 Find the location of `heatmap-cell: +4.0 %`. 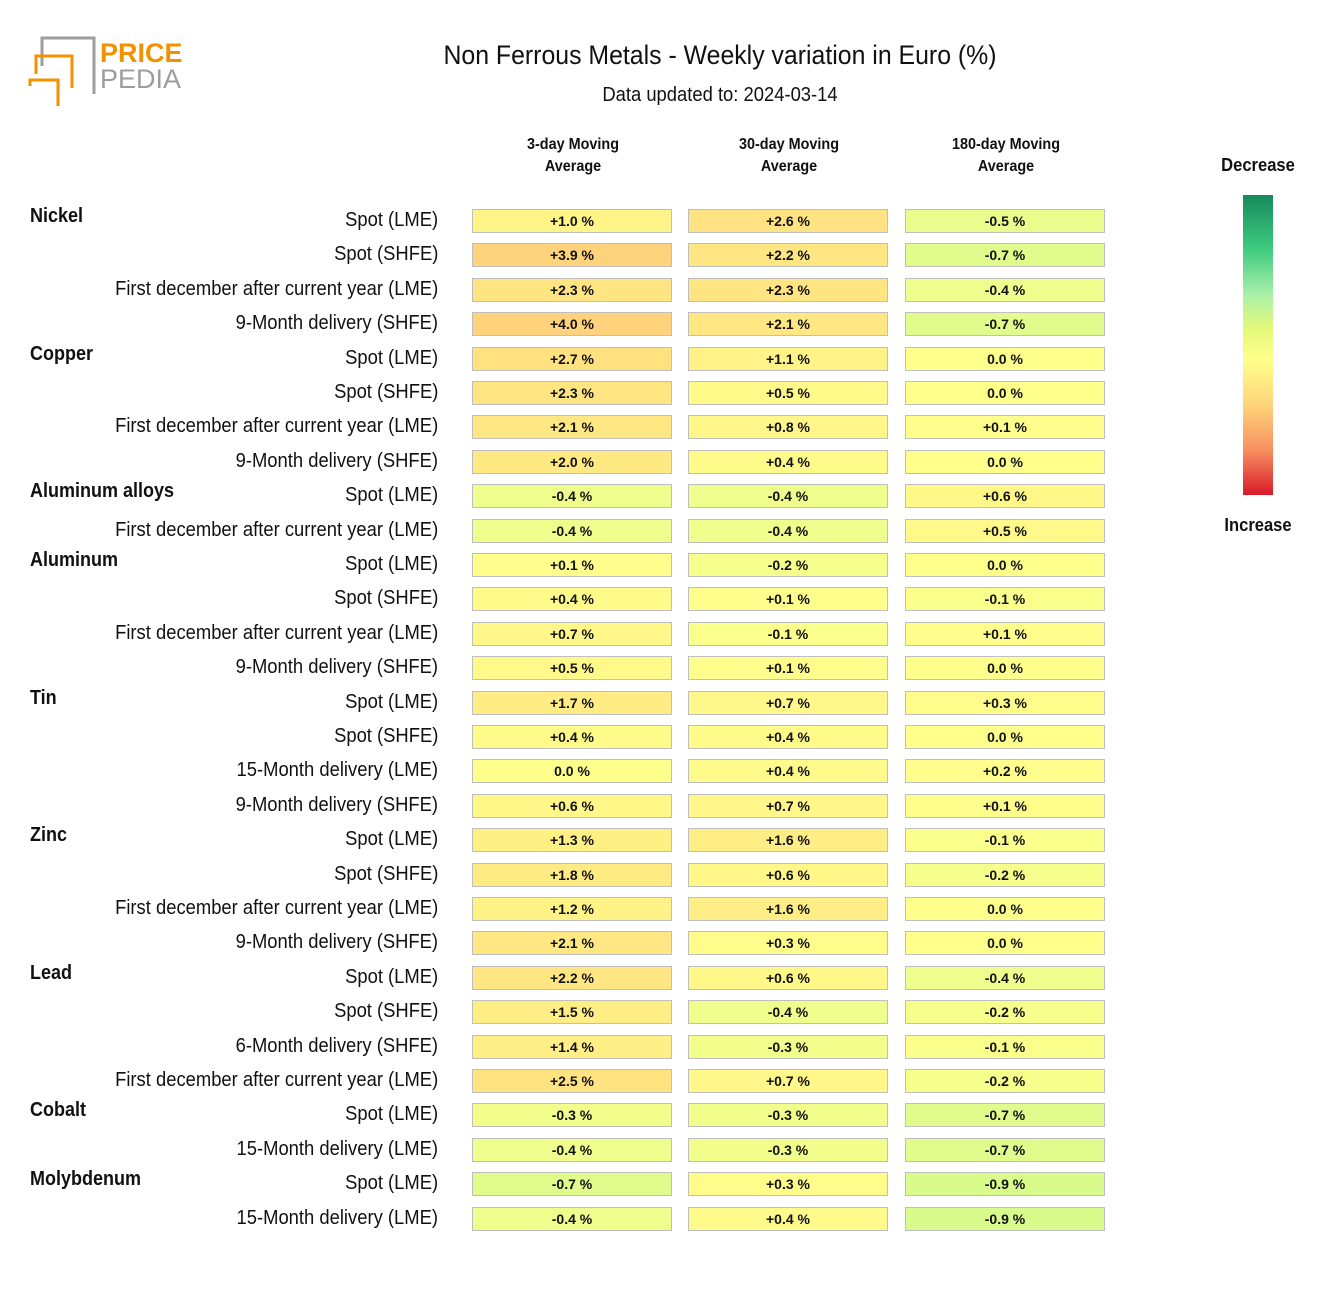

heatmap-cell: +4.0 % is located at coordinates (572, 324).